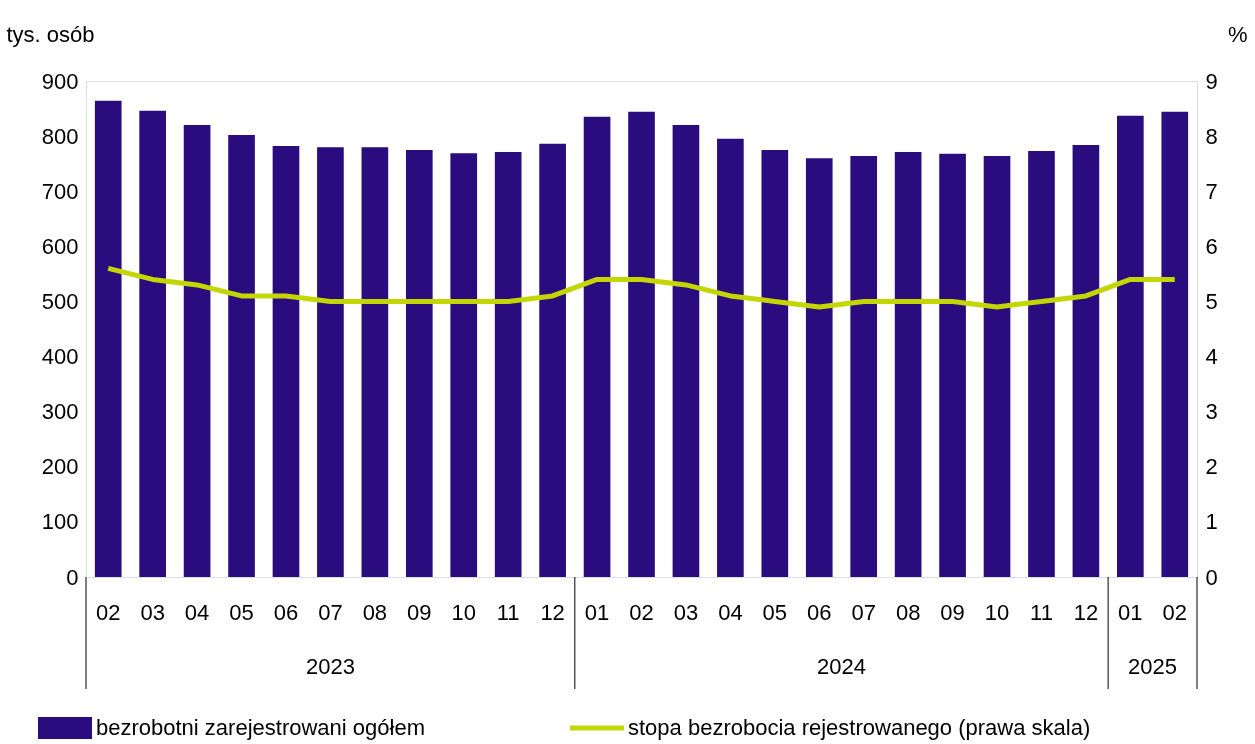 This screenshot has width=1255, height=744. What do you see at coordinates (50, 34) in the screenshot?
I see `y-axis-title: tys. osób` at bounding box center [50, 34].